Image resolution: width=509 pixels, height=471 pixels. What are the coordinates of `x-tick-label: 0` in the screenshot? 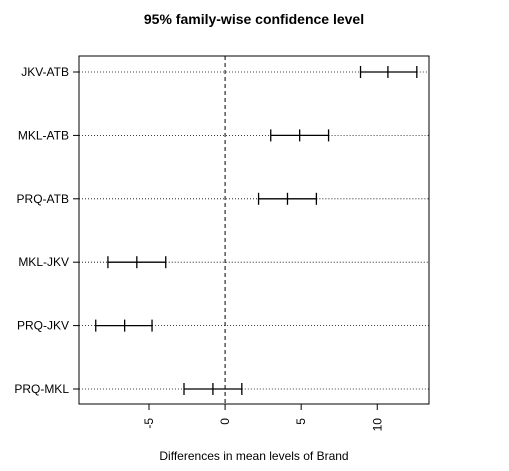 It's located at (225, 421).